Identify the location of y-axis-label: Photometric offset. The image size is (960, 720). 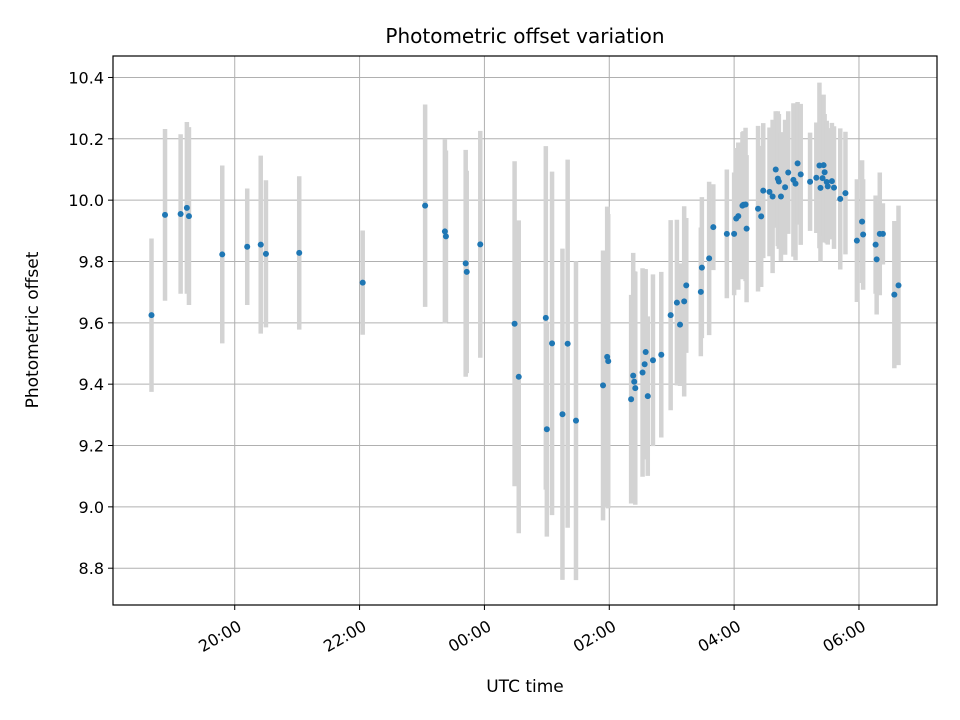
(33, 329).